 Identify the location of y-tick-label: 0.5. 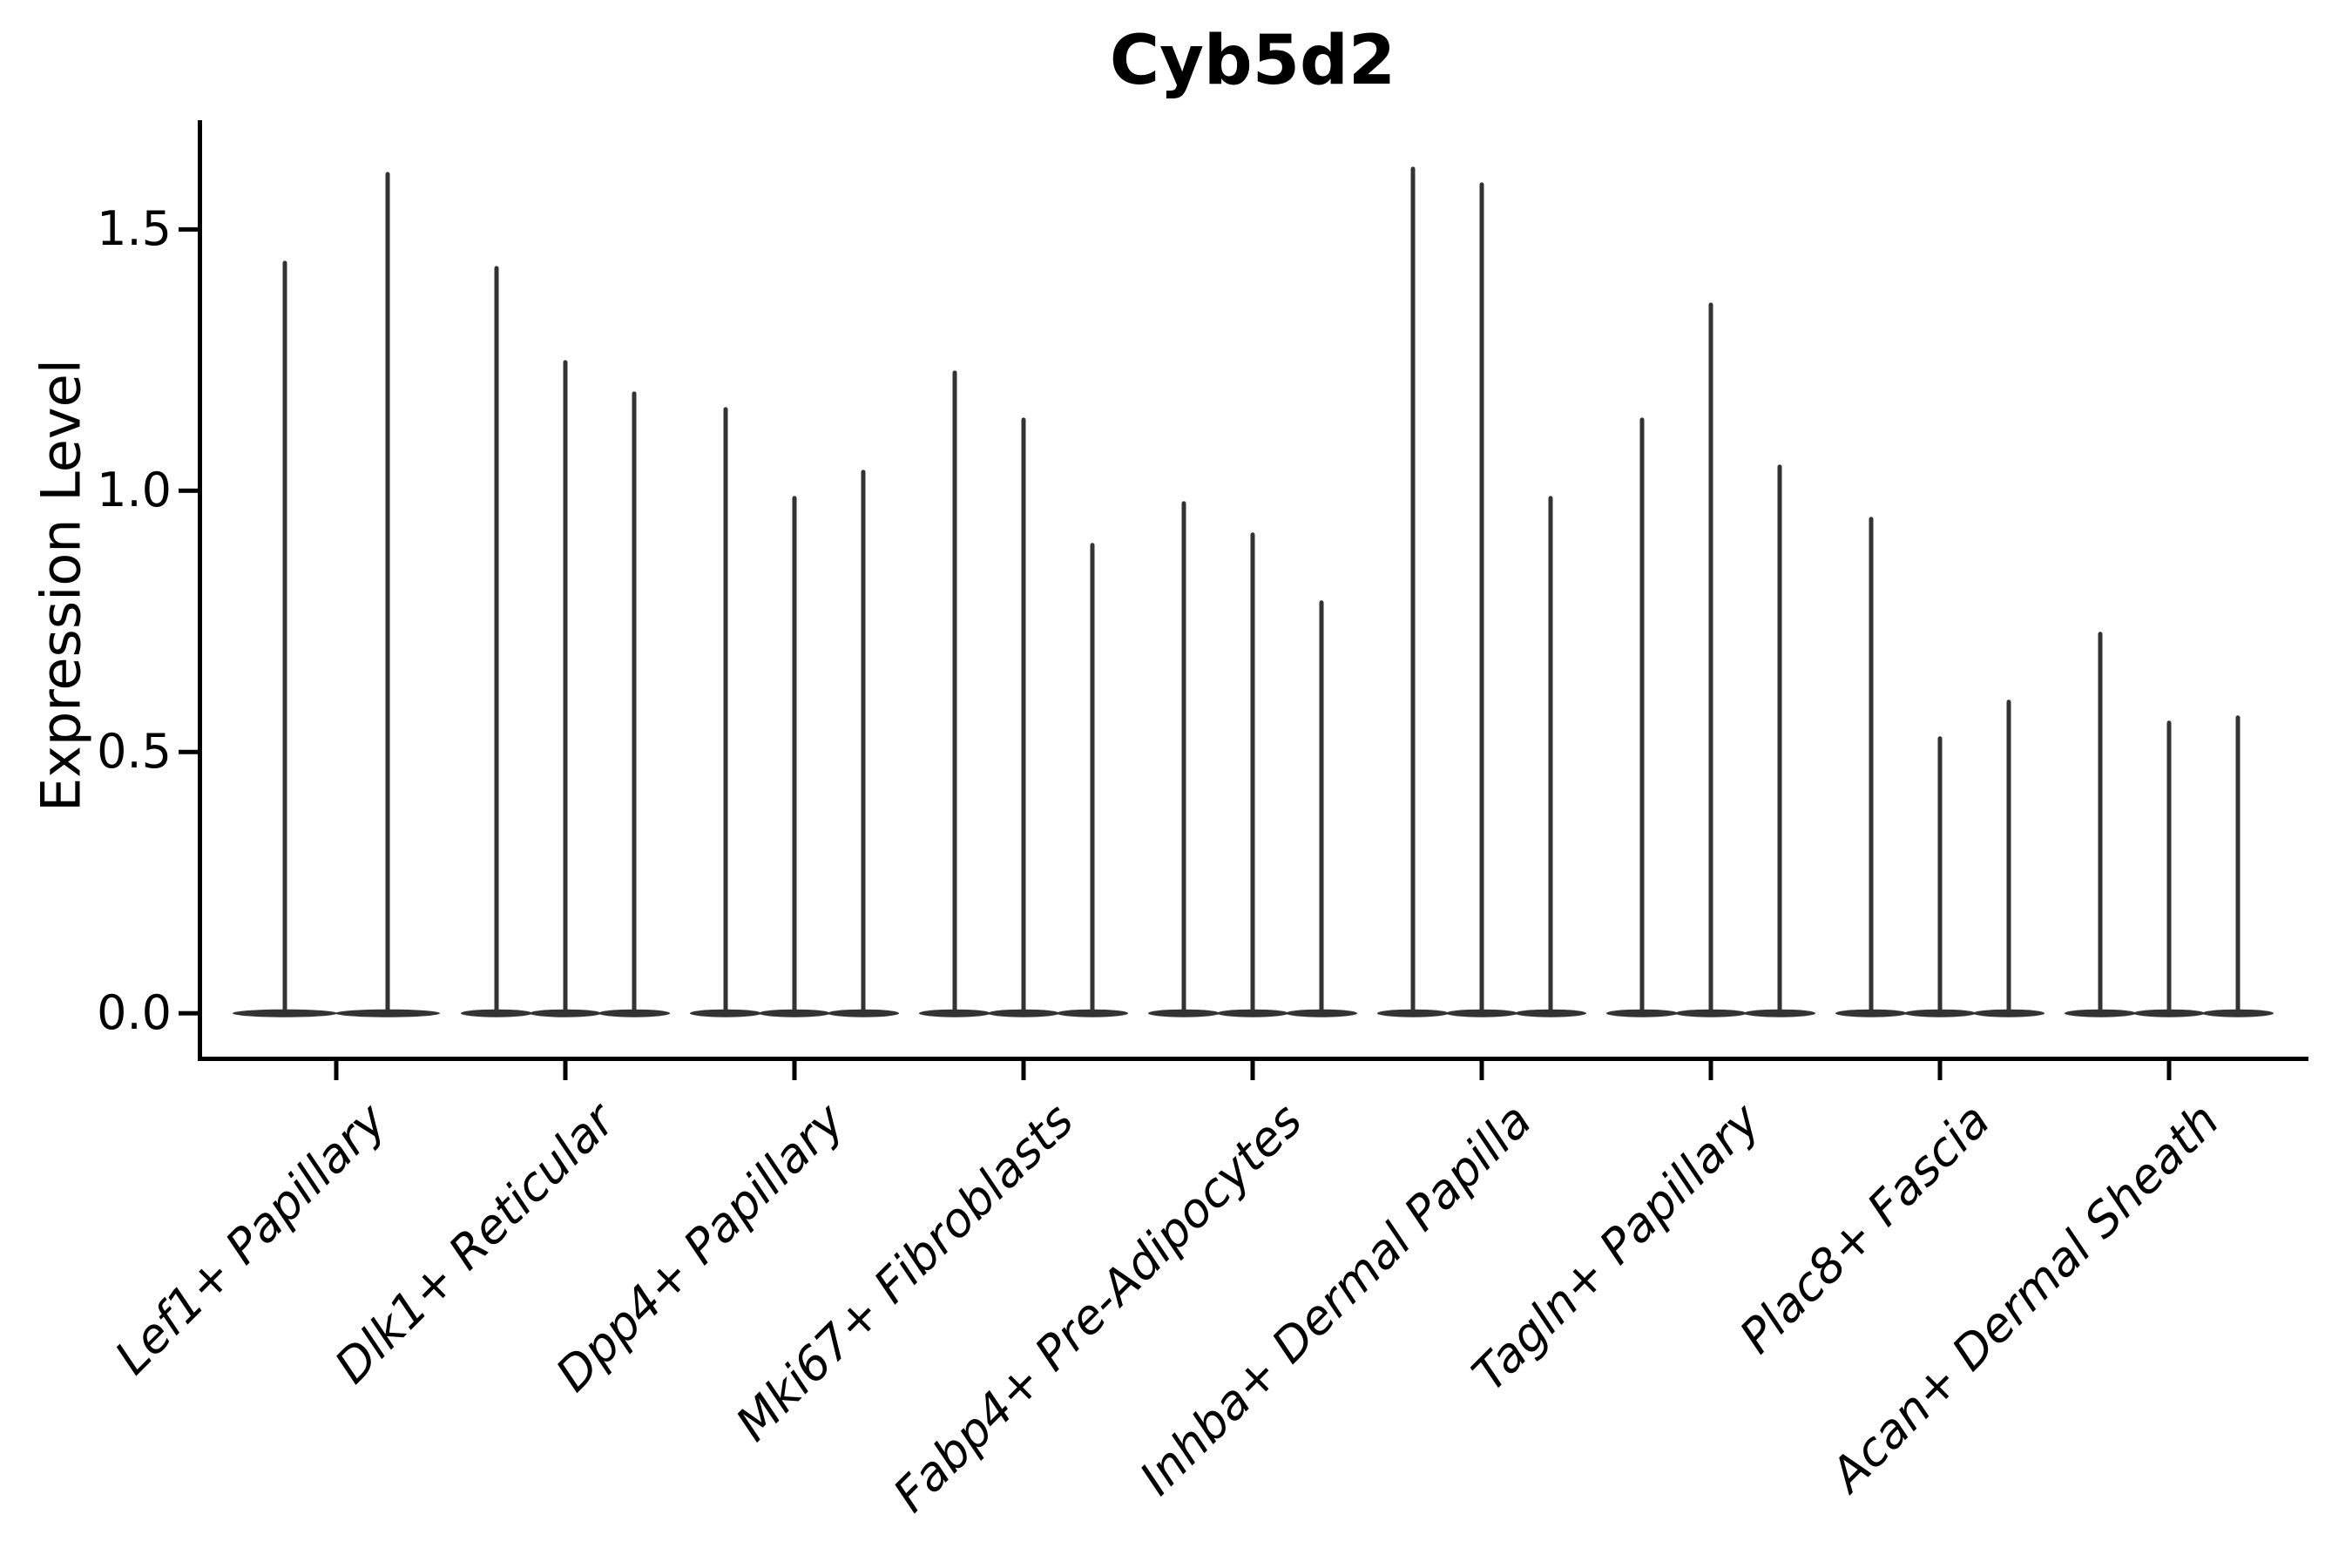
(134, 752).